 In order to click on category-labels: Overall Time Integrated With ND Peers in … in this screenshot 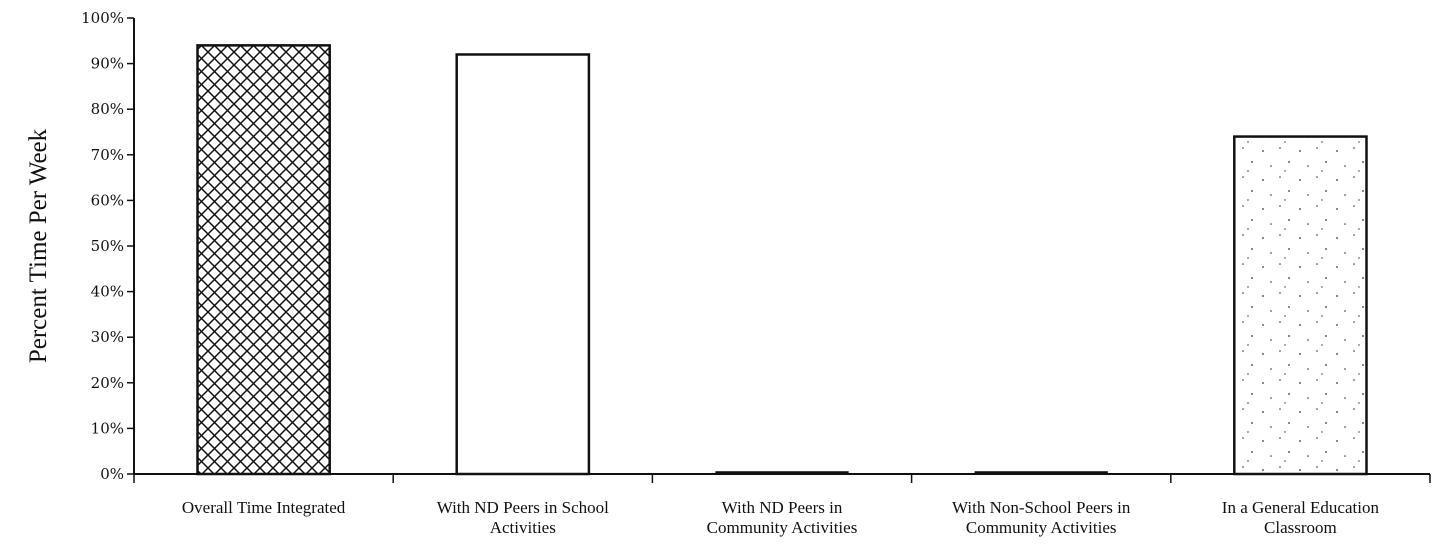, I will do `click(781, 517)`.